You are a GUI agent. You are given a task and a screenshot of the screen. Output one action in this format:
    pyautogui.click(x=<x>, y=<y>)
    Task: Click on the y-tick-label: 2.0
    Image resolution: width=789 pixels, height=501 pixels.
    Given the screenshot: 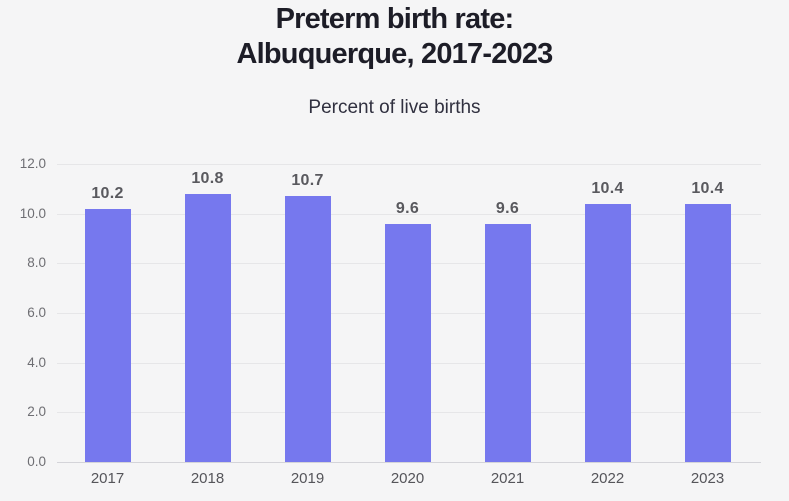 What is the action you would take?
    pyautogui.click(x=36, y=411)
    